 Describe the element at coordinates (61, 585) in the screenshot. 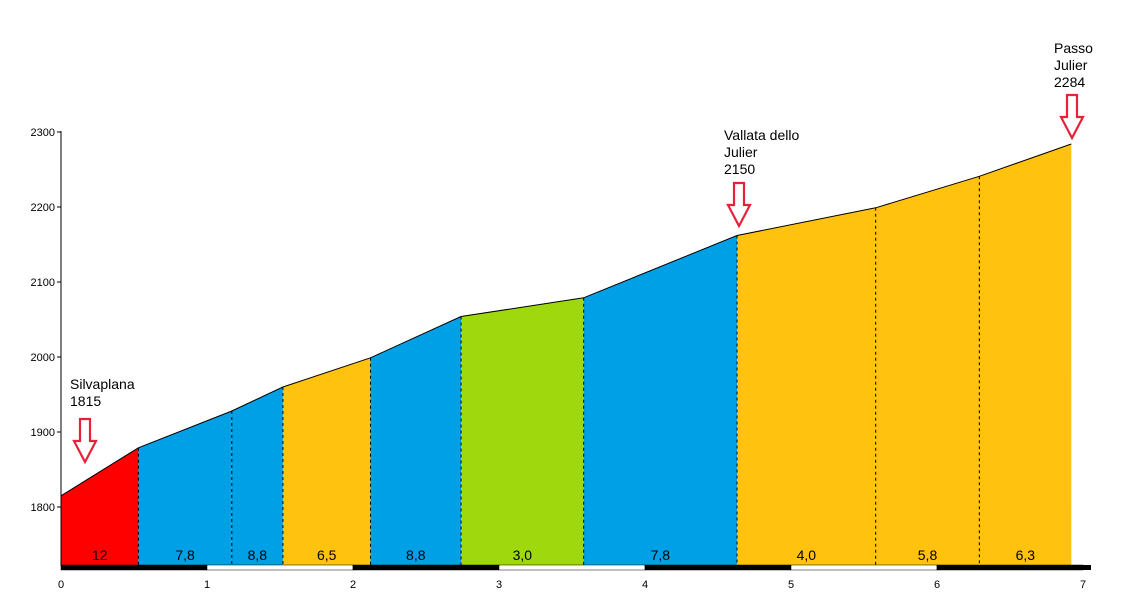

I see `x-tick-label-0: 0` at that location.